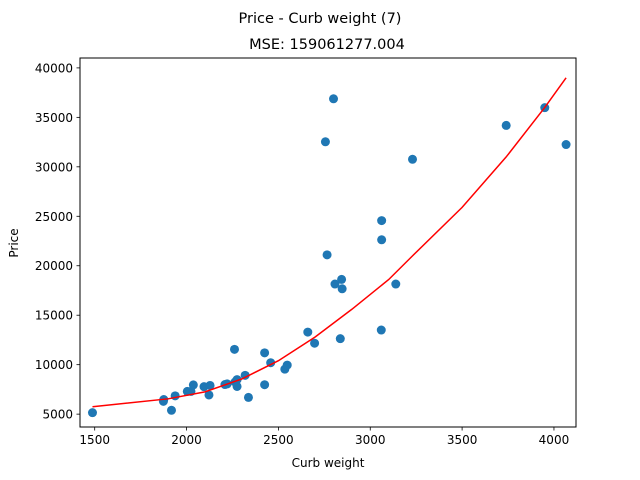  I want to click on y-tick-label: 30000, so click(54, 167).